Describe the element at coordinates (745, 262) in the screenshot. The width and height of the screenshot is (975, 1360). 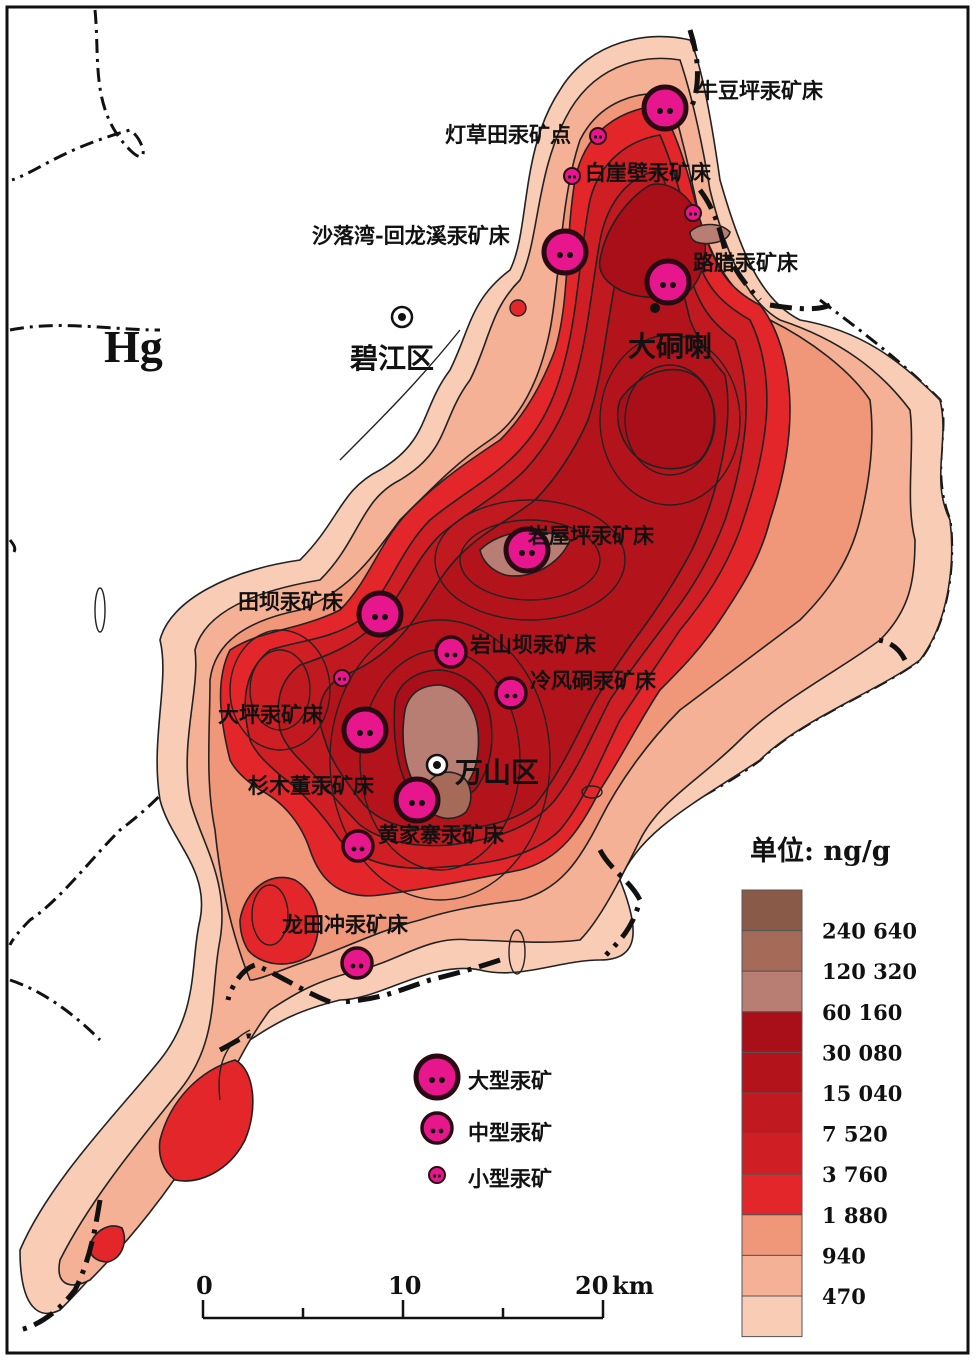
I see `deposit-label: 路腊汞矿床` at that location.